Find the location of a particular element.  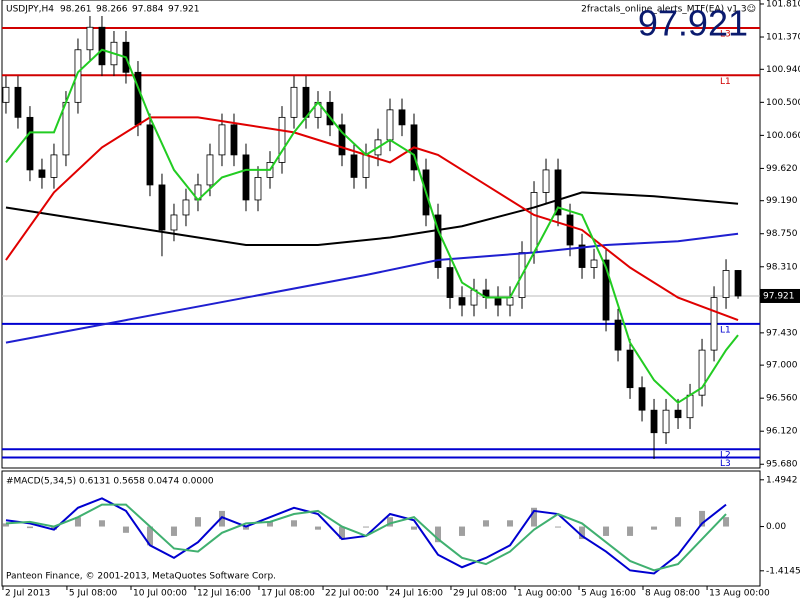

x-tick-label: 10 Jul 00:00 is located at coordinates (160, 594).